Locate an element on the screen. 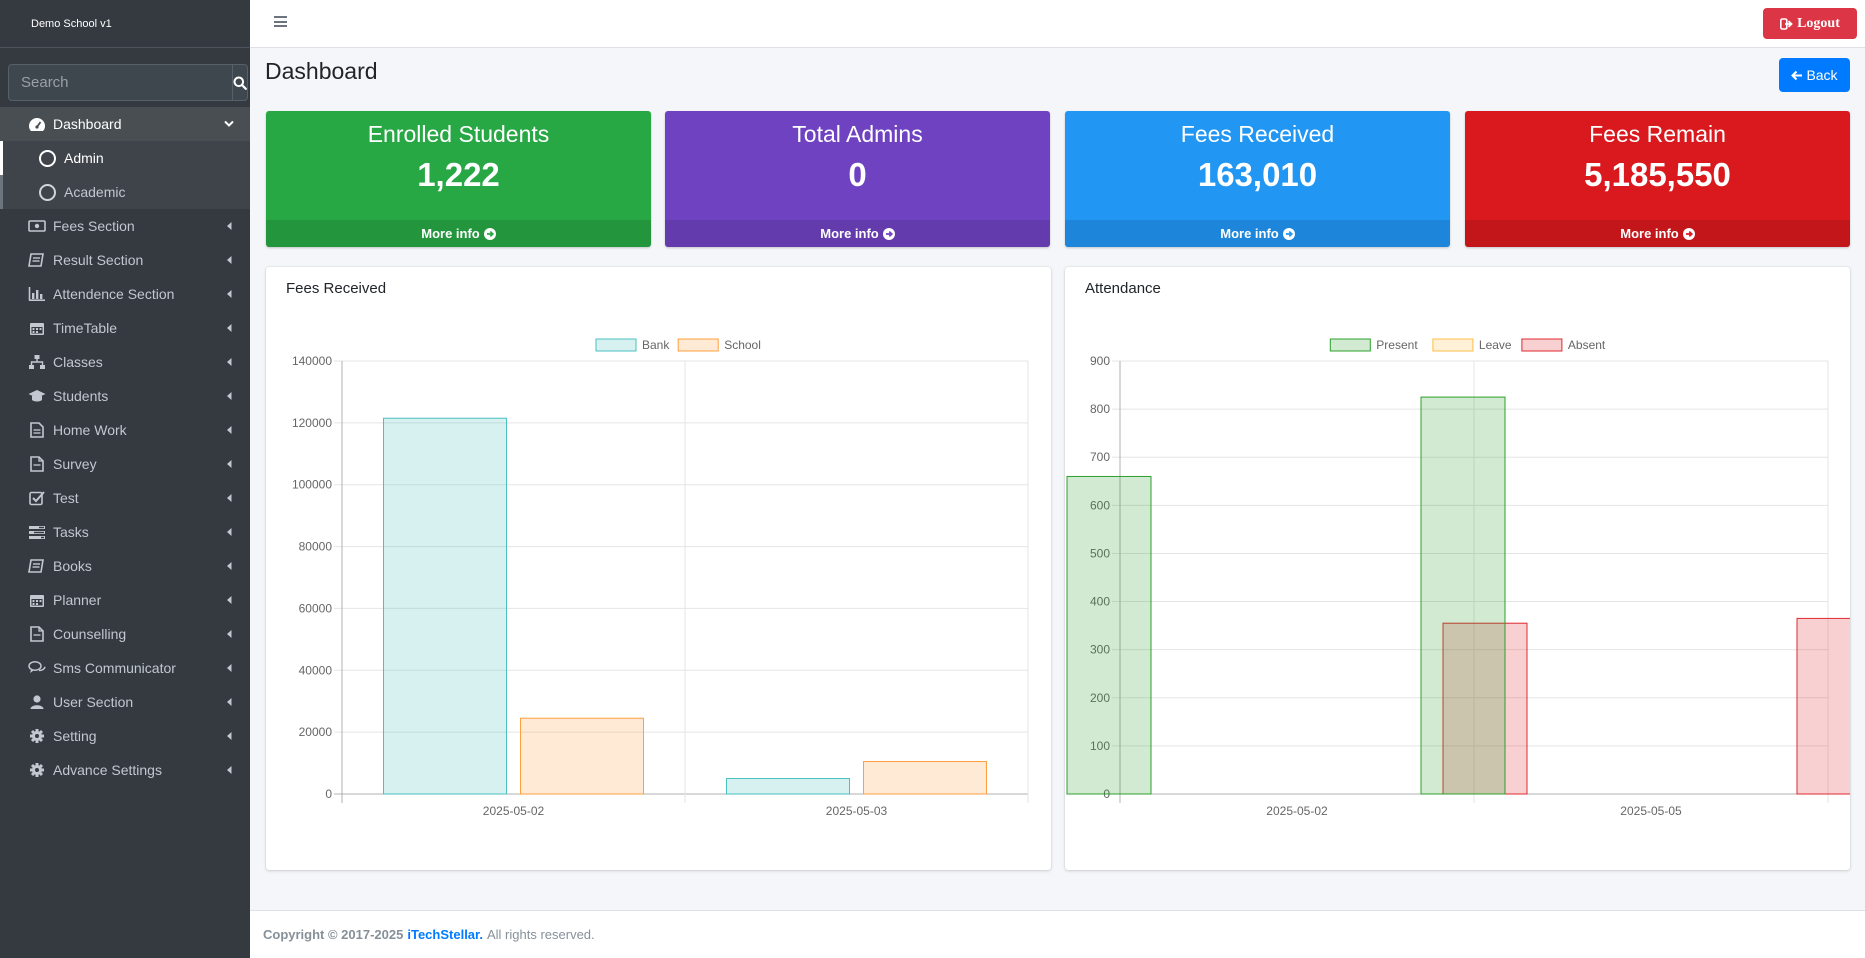 The width and height of the screenshot is (1865, 958). sidebar-item-survey: Survey is located at coordinates (125, 464).